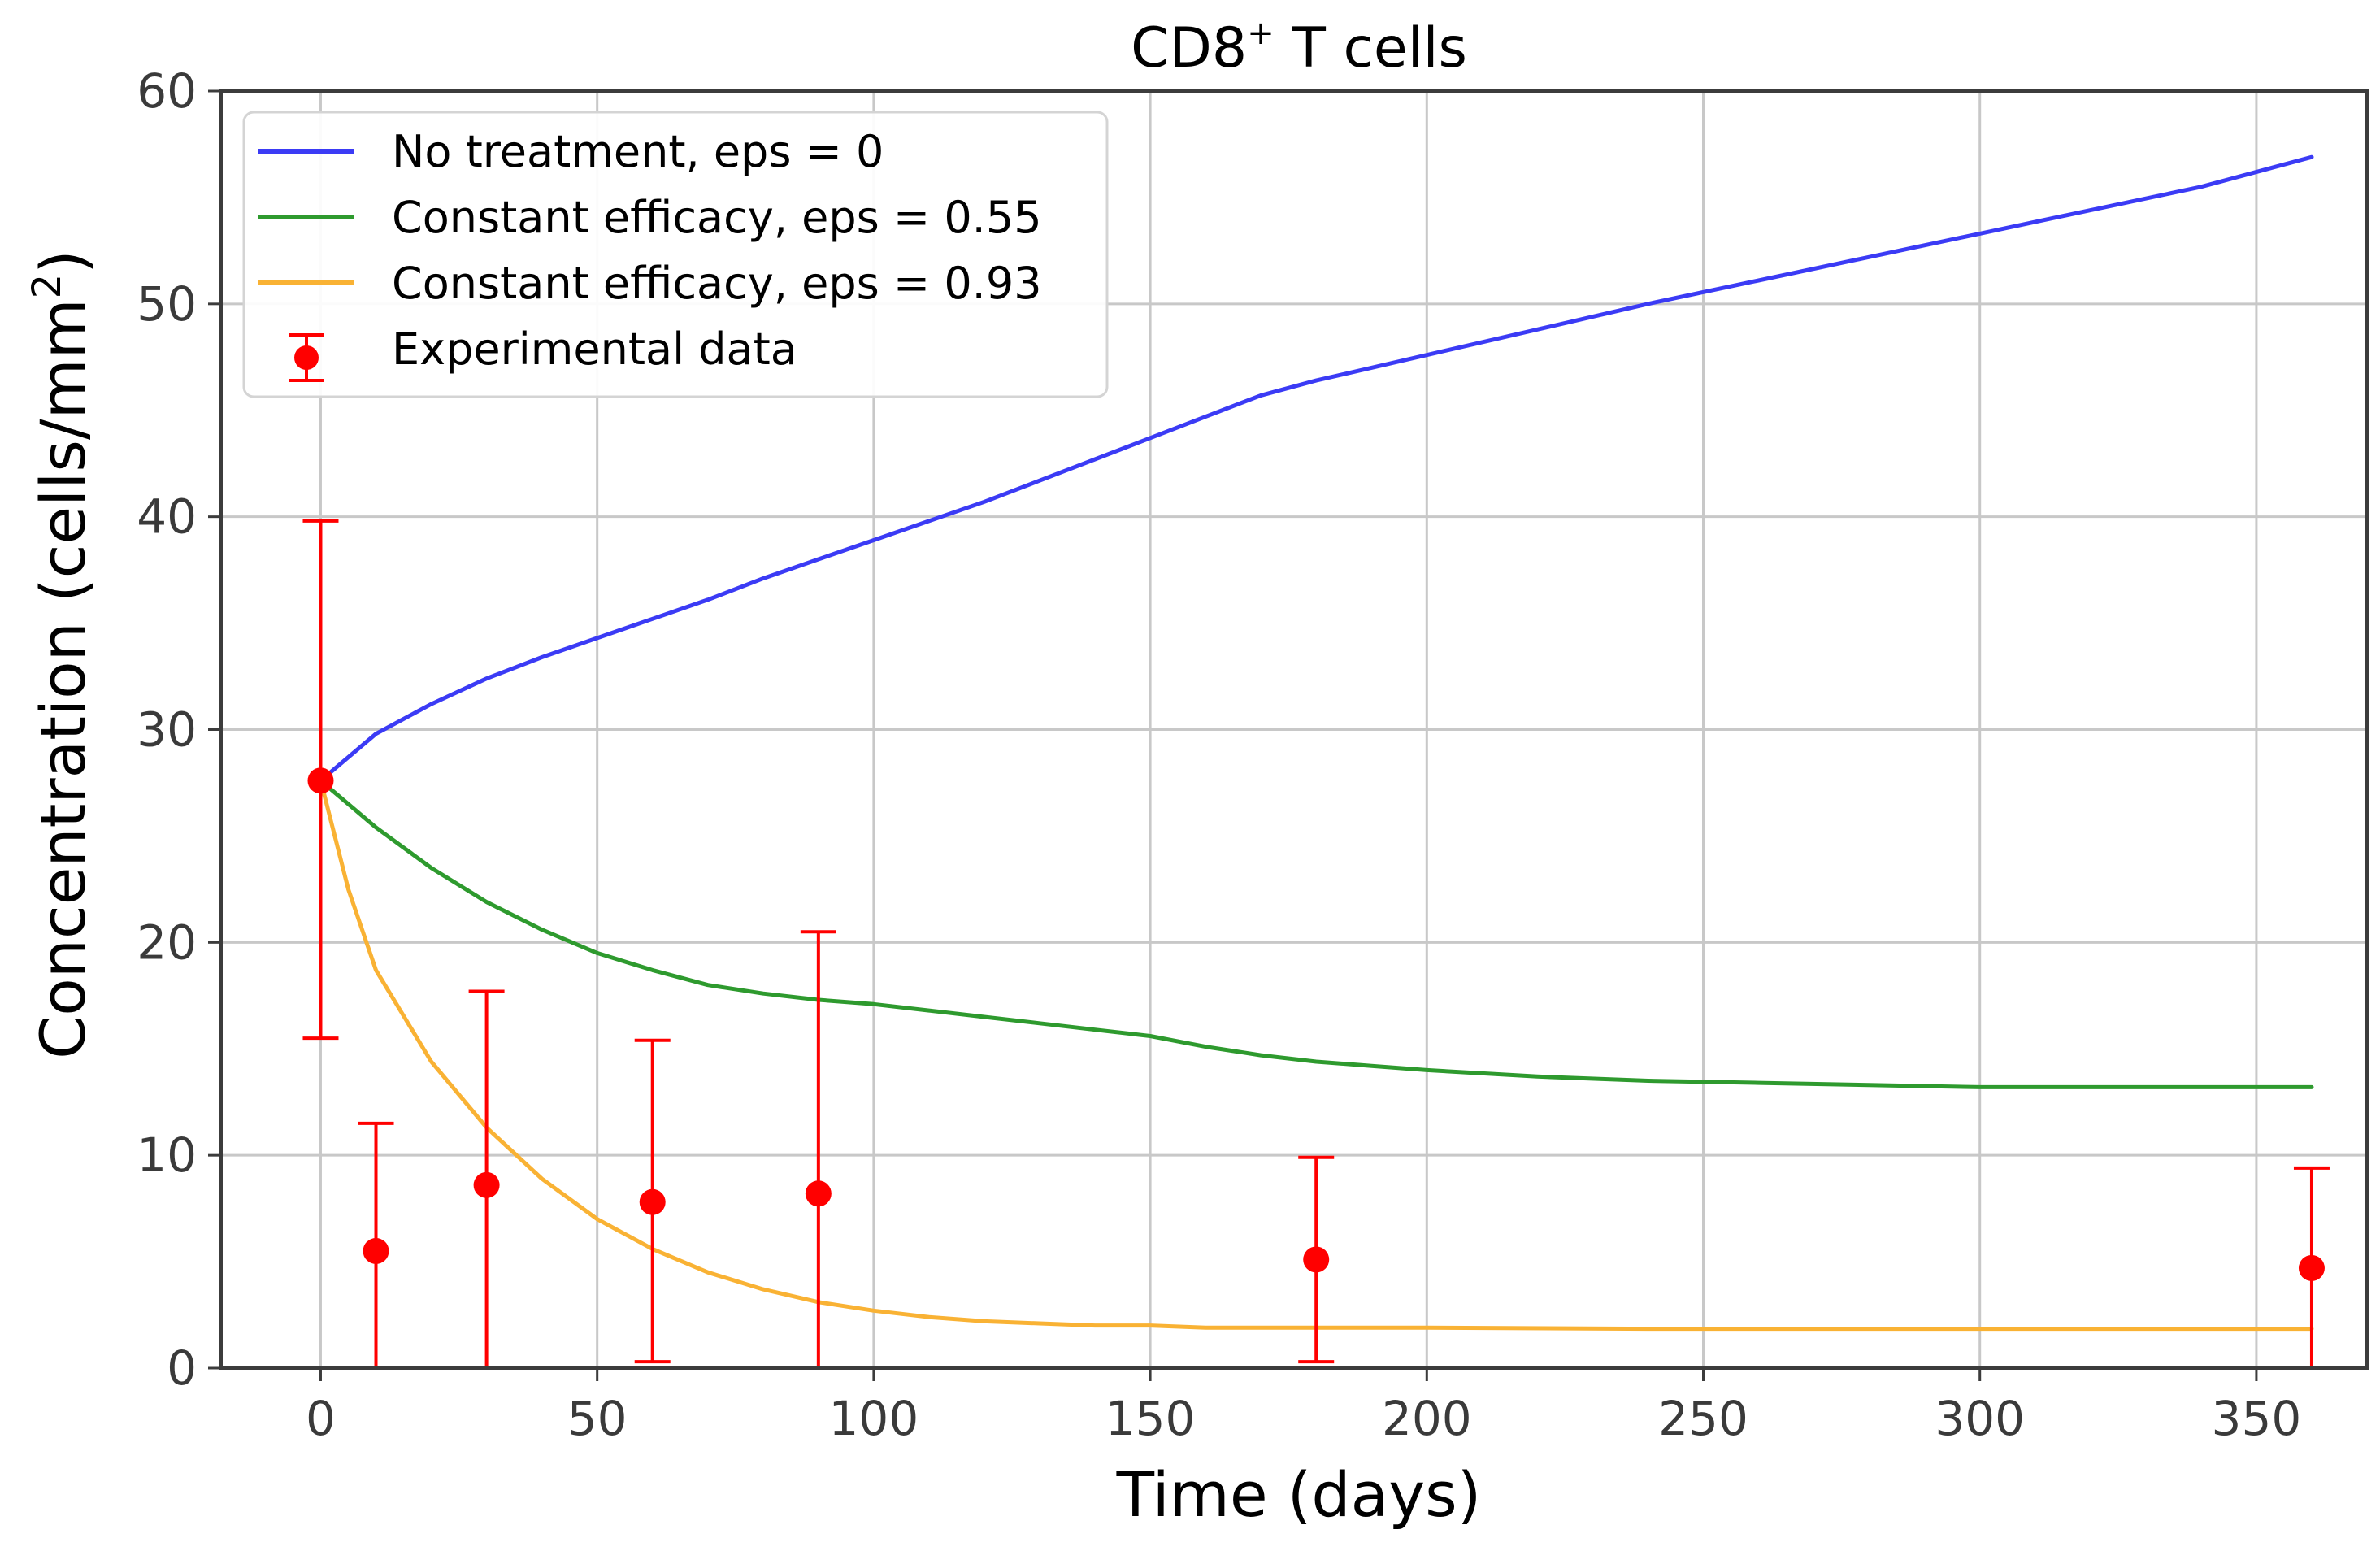 The height and width of the screenshot is (1551, 2380). I want to click on x-tick-label-250: 250, so click(1703, 1418).